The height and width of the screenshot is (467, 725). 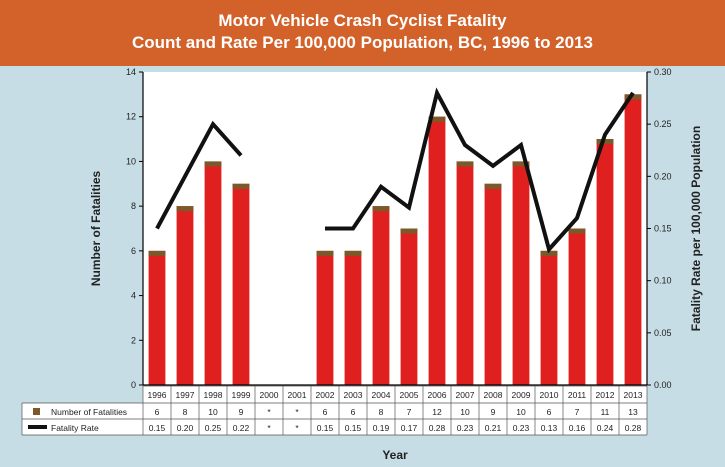 I want to click on chart-title-line1: Motor Vehicle Crash Cyclist Fatality, so click(x=362, y=20).